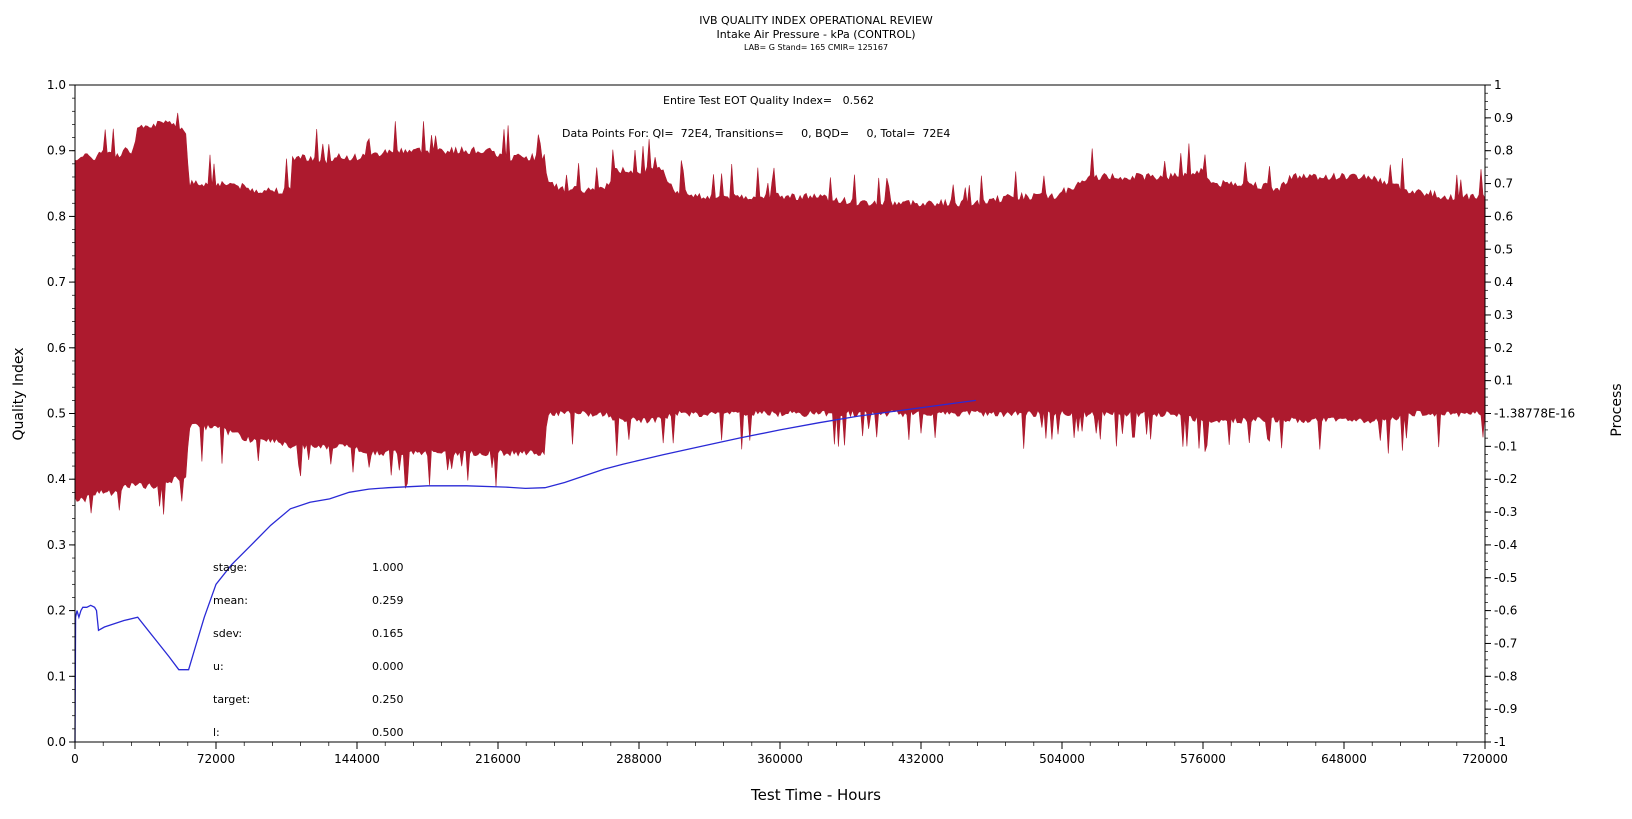  I want to click on y2-tick-label: 0.5, so click(1503, 249).